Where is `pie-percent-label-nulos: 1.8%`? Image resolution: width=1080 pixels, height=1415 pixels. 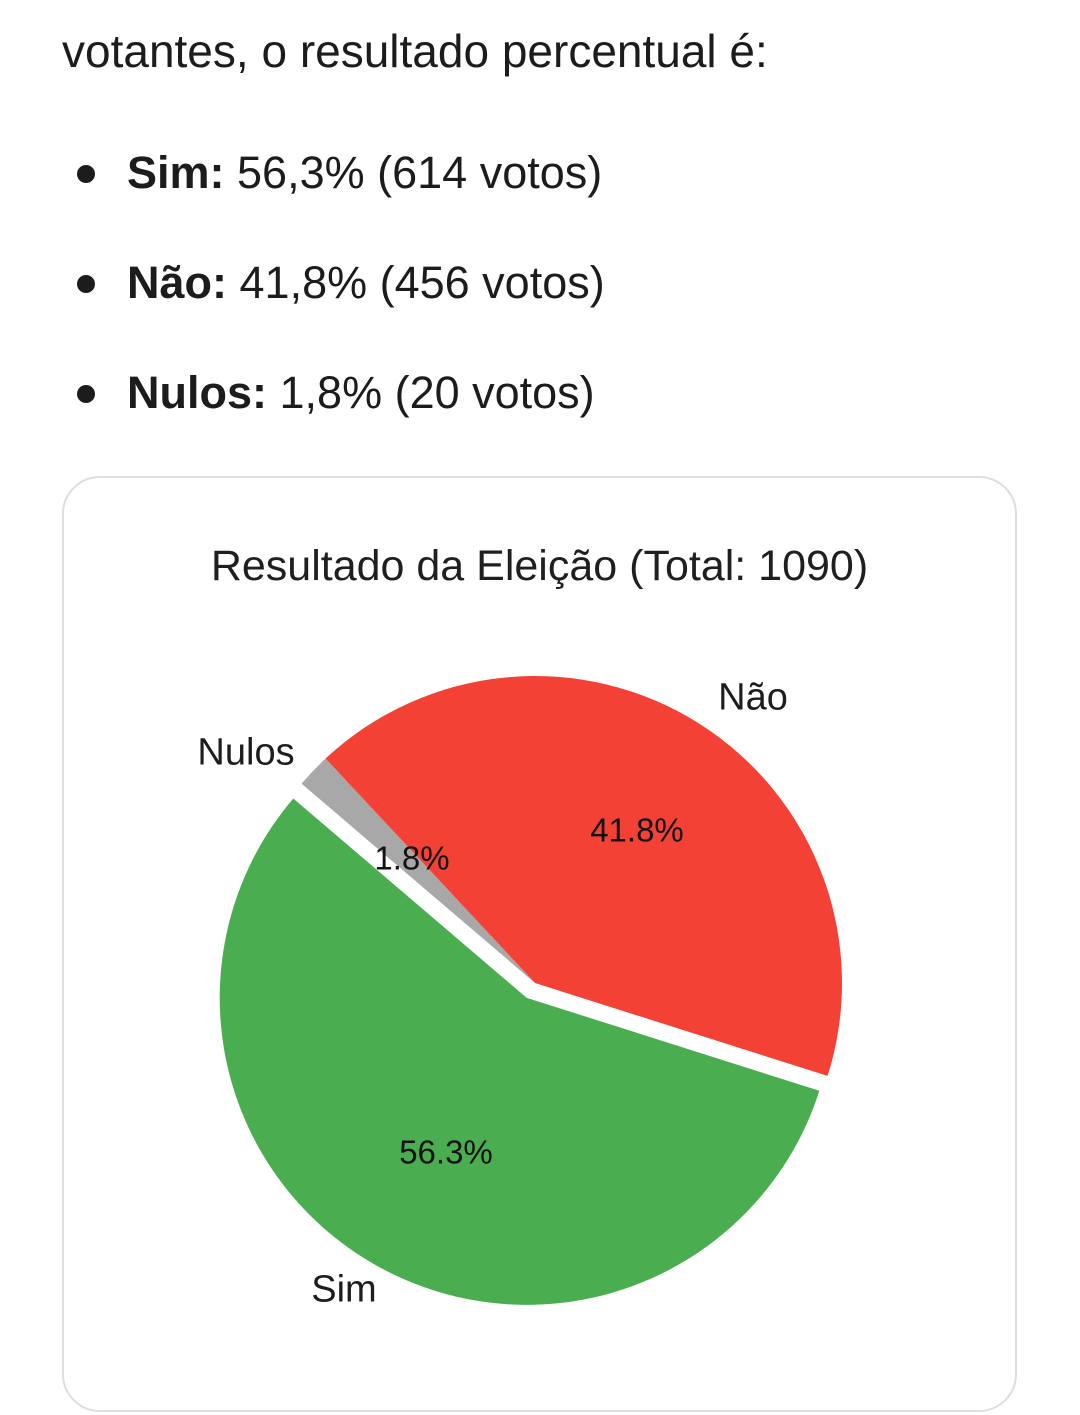
pie-percent-label-nulos: 1.8% is located at coordinates (411, 858).